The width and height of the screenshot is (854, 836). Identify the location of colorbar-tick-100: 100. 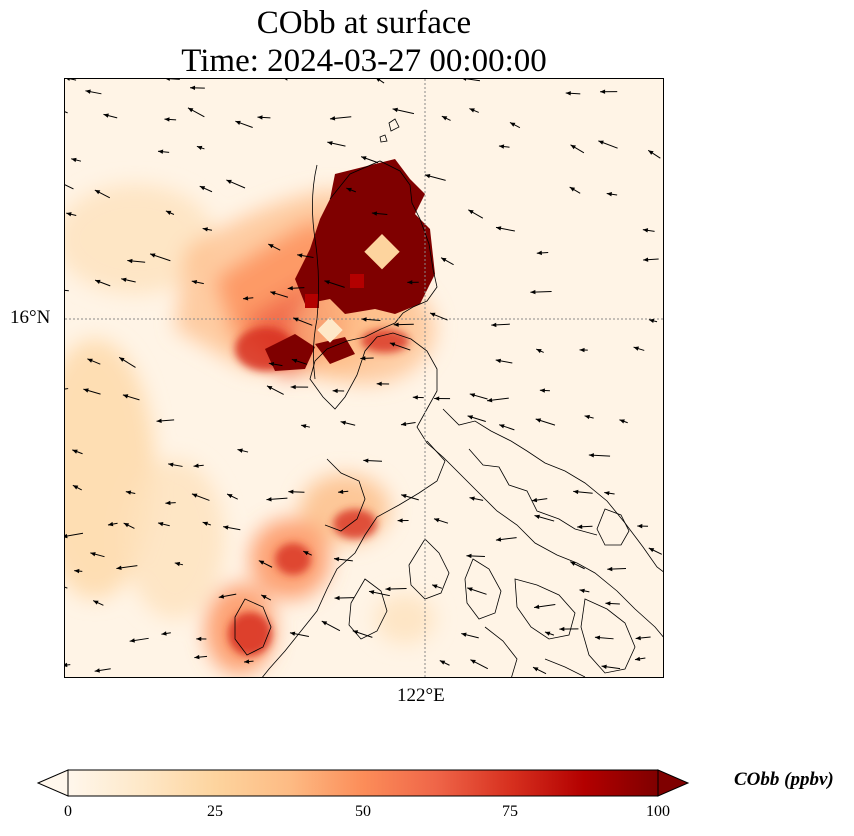
(658, 811).